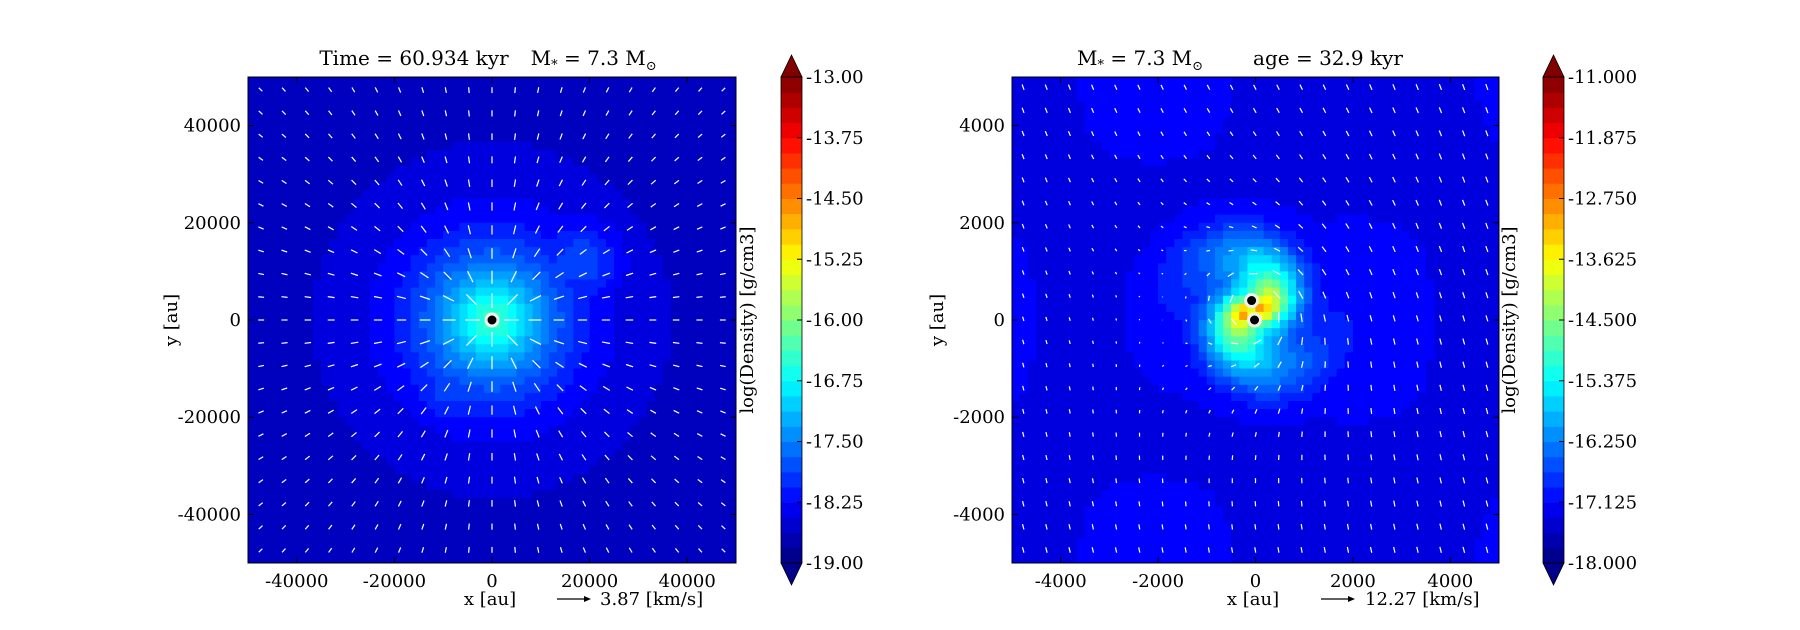  What do you see at coordinates (791, 252) in the screenshot?
I see `left-colorbar-segment` at bounding box center [791, 252].